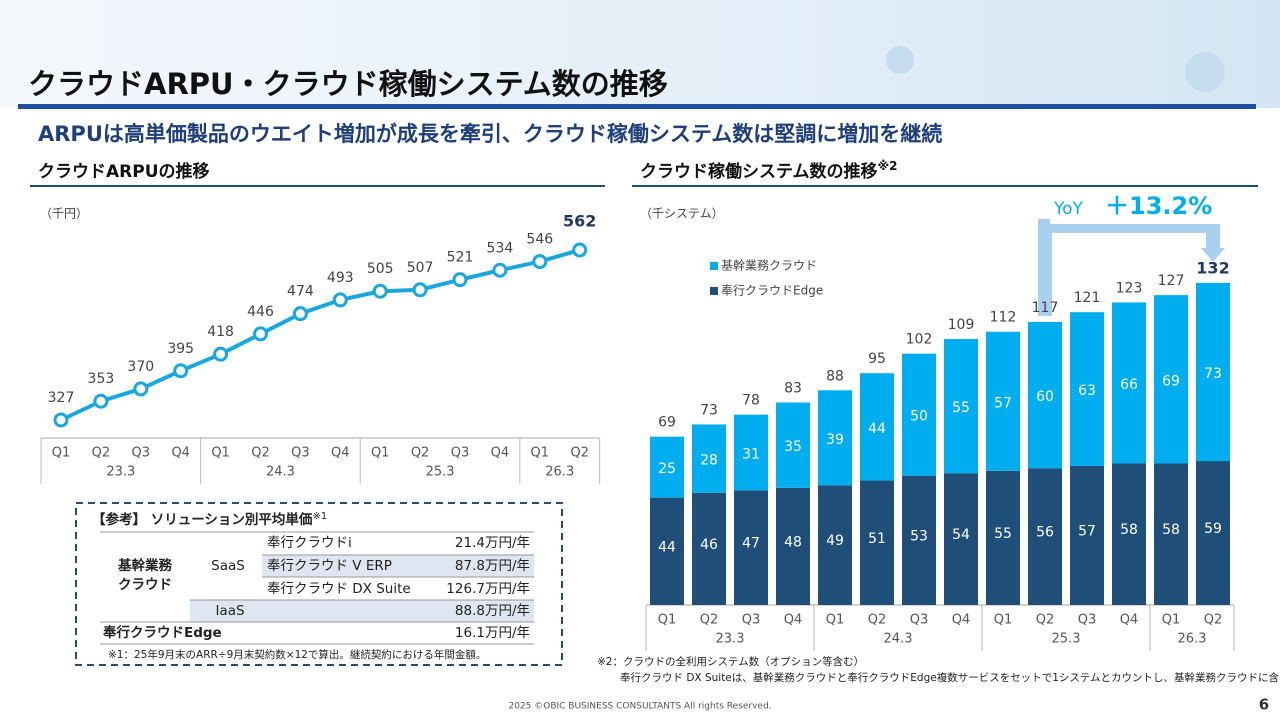 Image resolution: width=1280 pixels, height=720 pixels. I want to click on year-label: 23.3, so click(730, 639).